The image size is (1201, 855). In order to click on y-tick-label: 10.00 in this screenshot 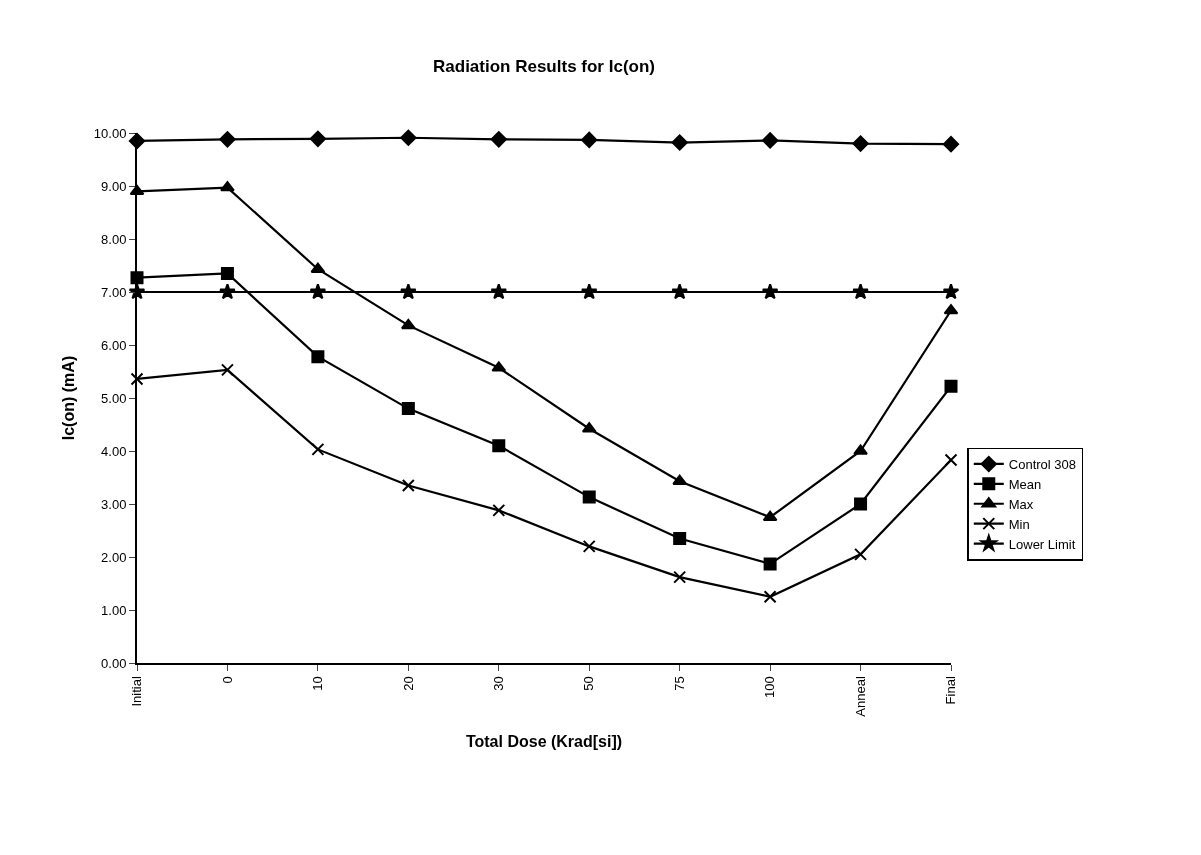, I will do `click(110, 133)`.